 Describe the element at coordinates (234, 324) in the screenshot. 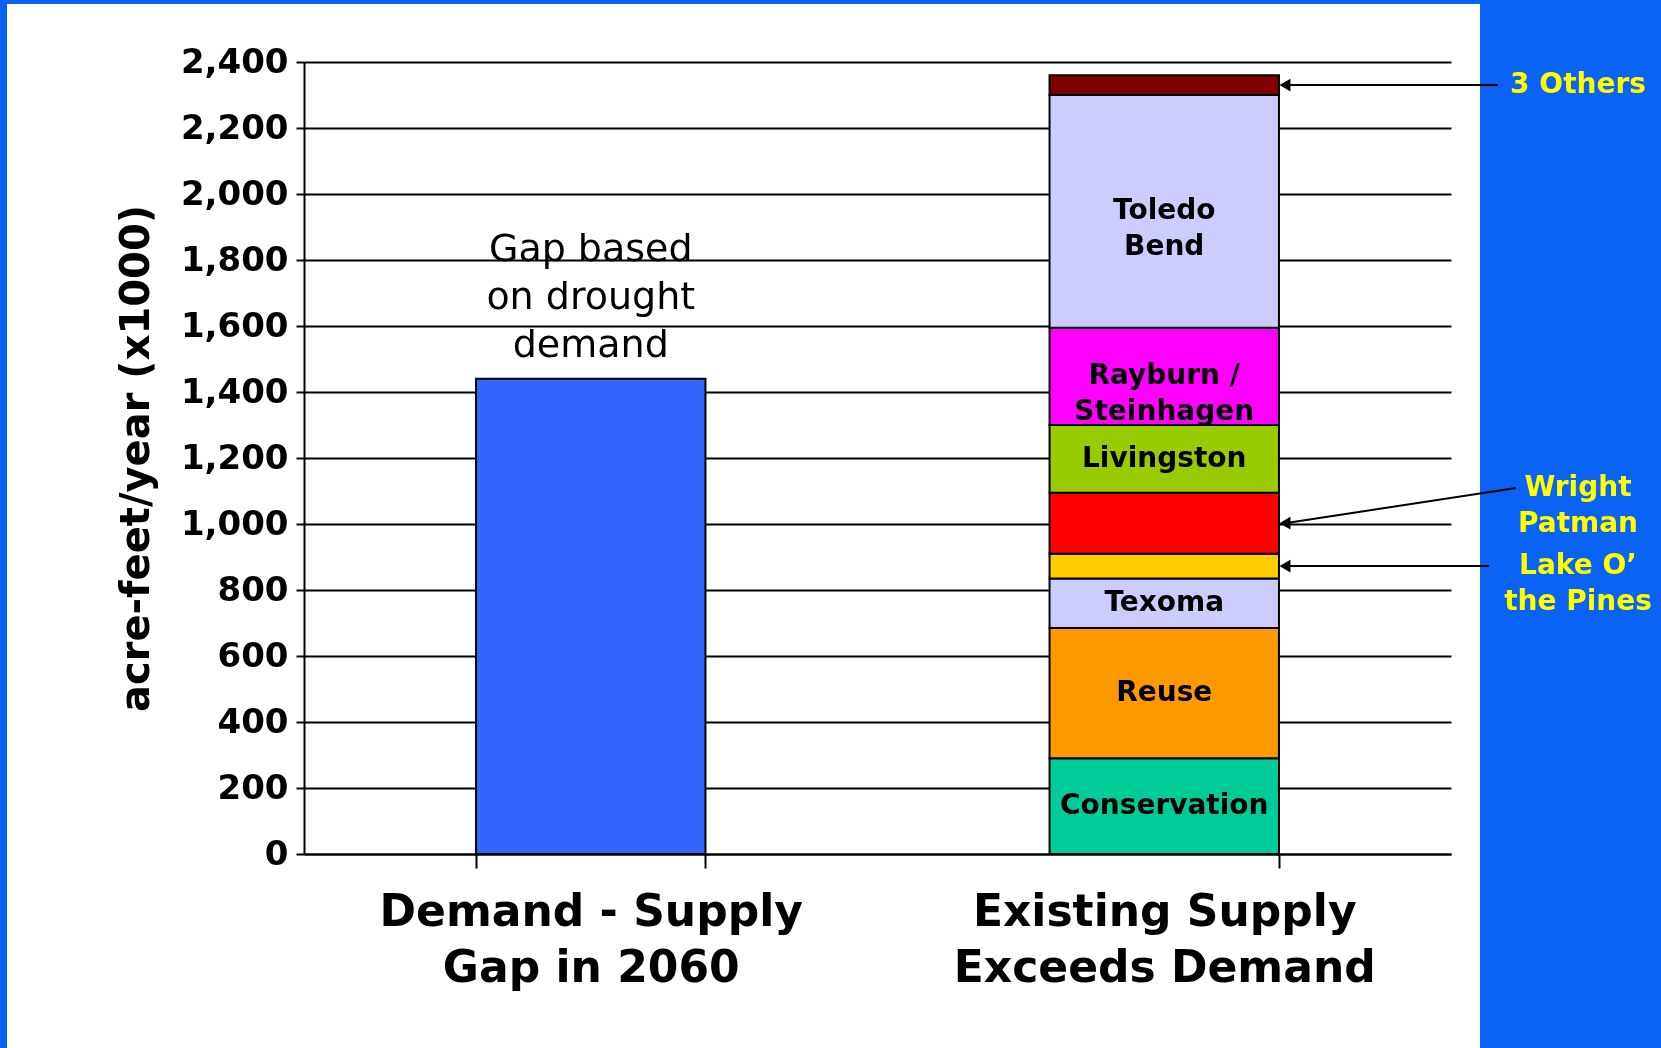

I see `y-tick-label: 1,600` at that location.